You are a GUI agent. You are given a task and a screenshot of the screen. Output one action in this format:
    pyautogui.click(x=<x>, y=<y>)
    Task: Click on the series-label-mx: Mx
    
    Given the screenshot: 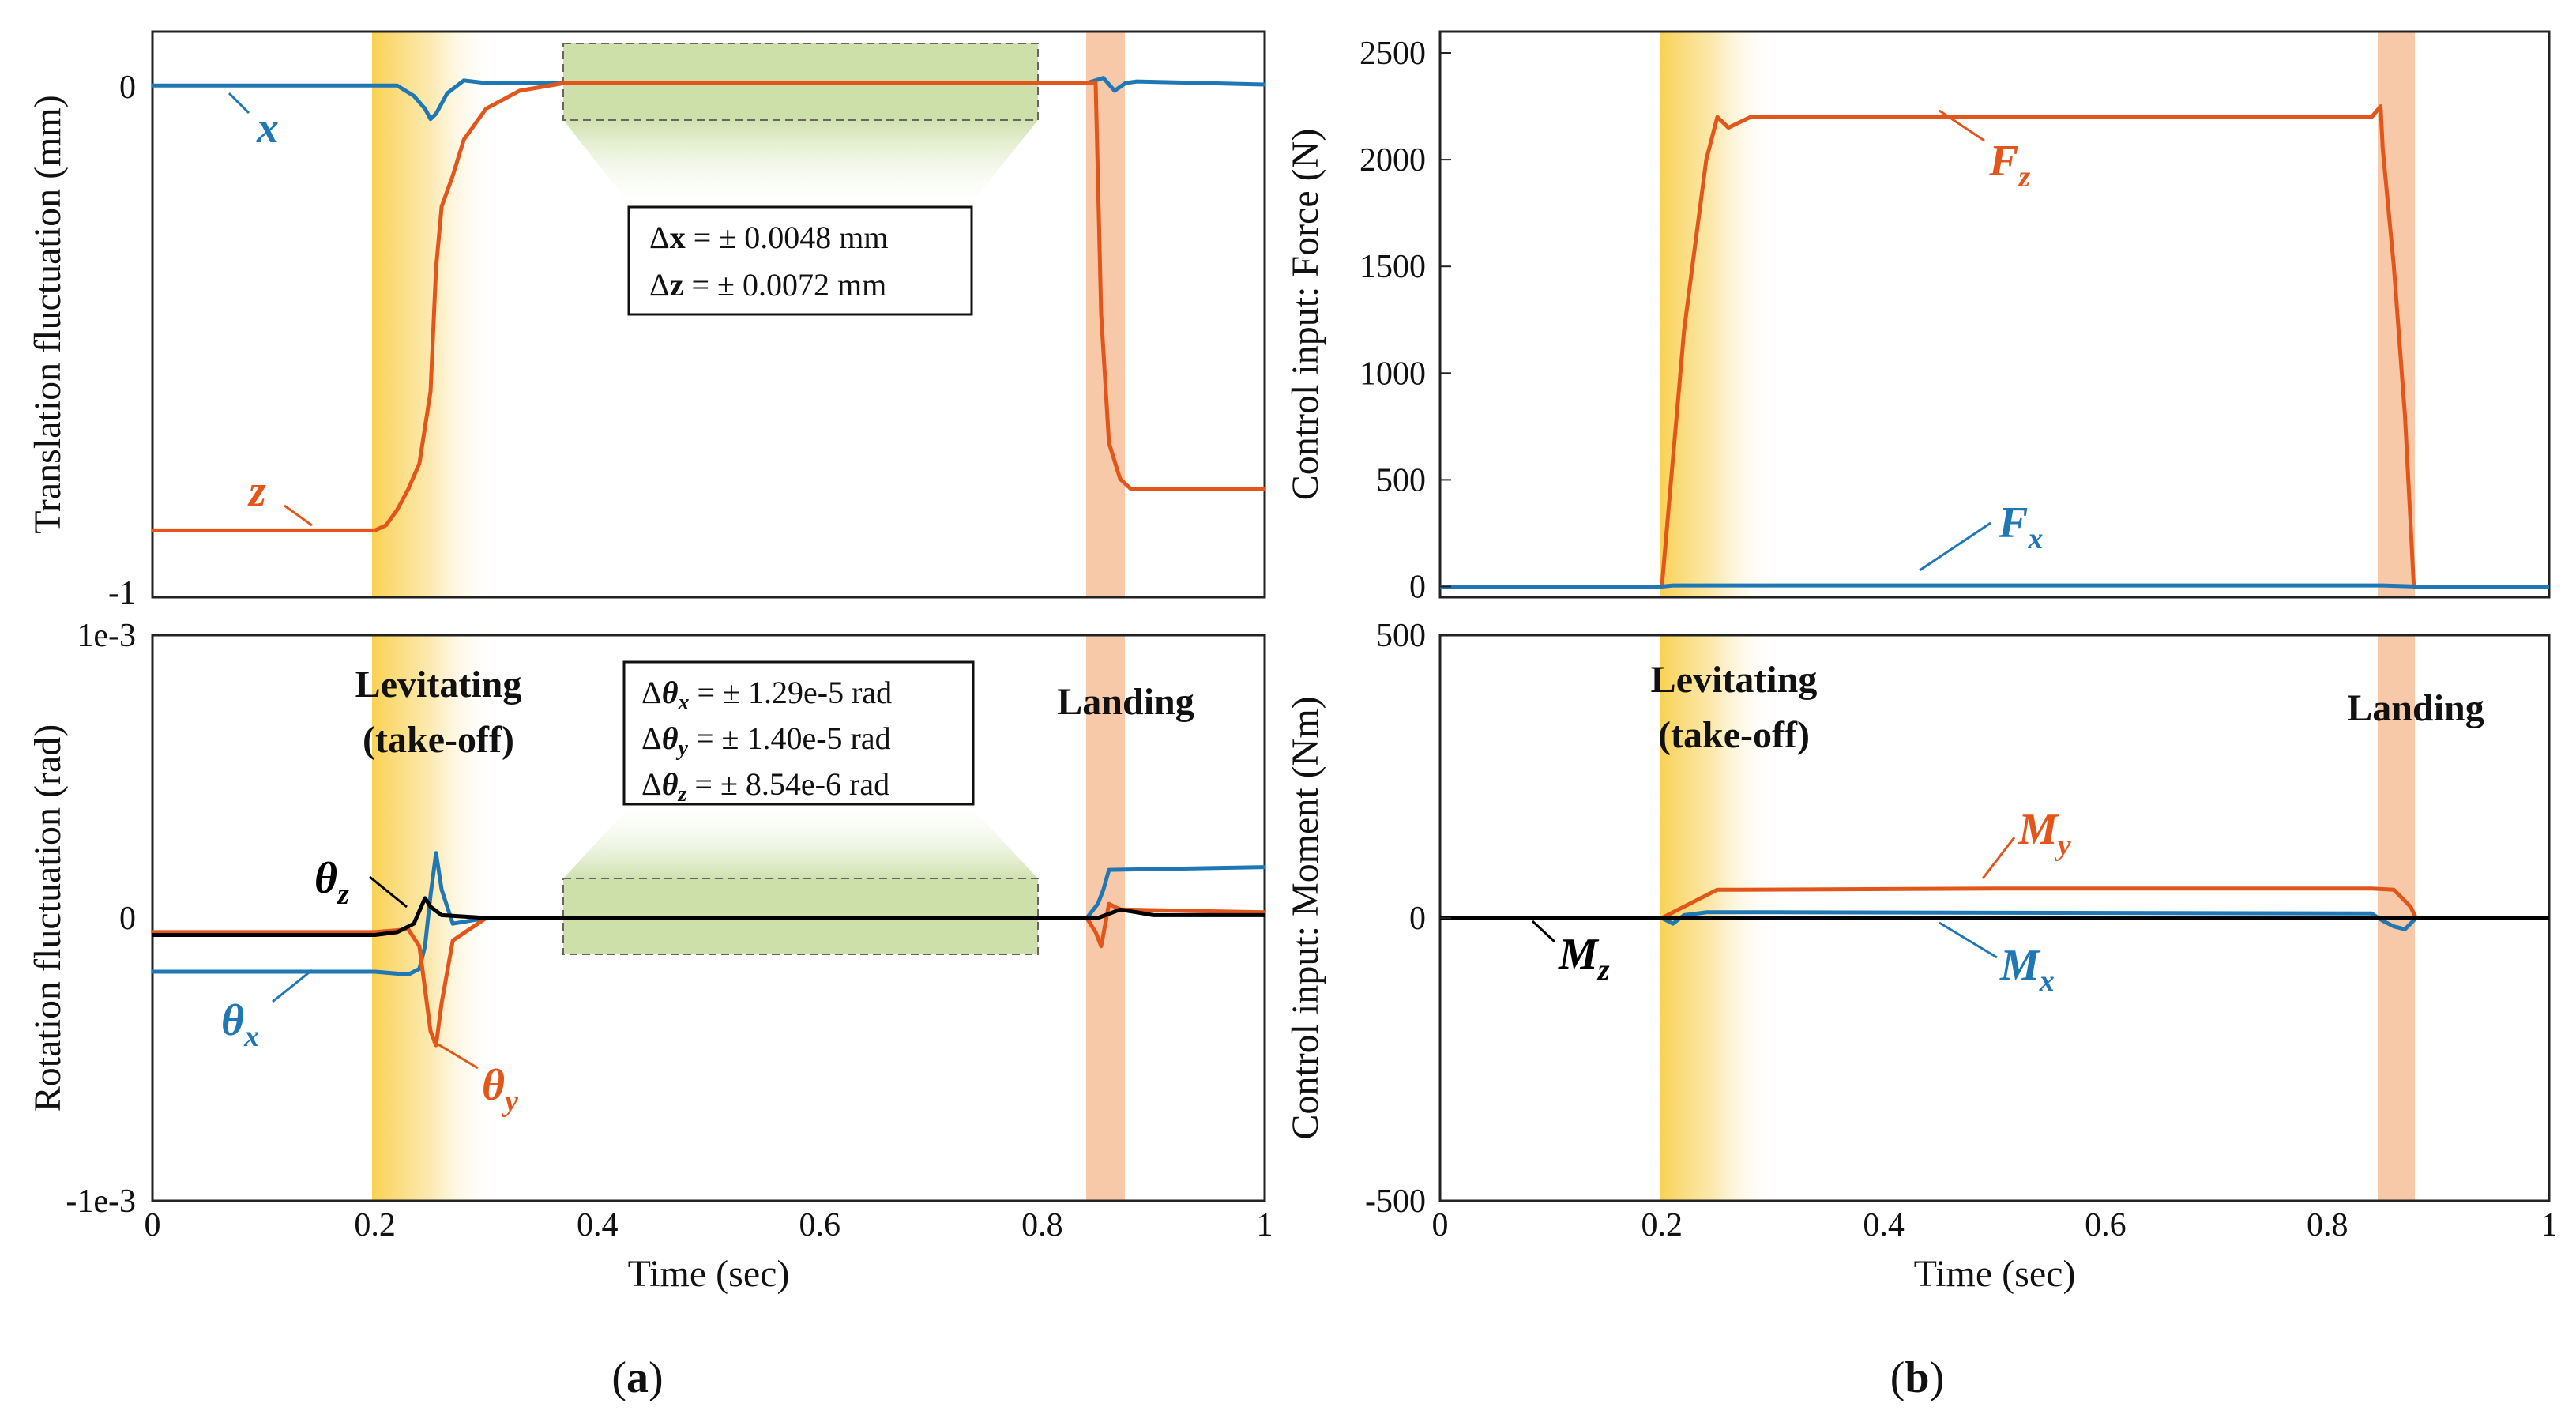 What is the action you would take?
    pyautogui.click(x=2027, y=970)
    